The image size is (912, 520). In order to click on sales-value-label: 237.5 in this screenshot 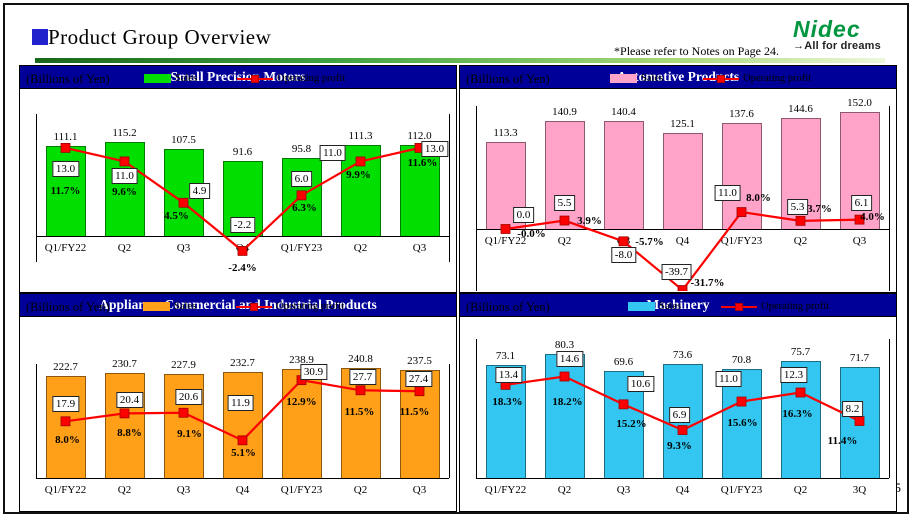, I will do `click(419, 360)`.